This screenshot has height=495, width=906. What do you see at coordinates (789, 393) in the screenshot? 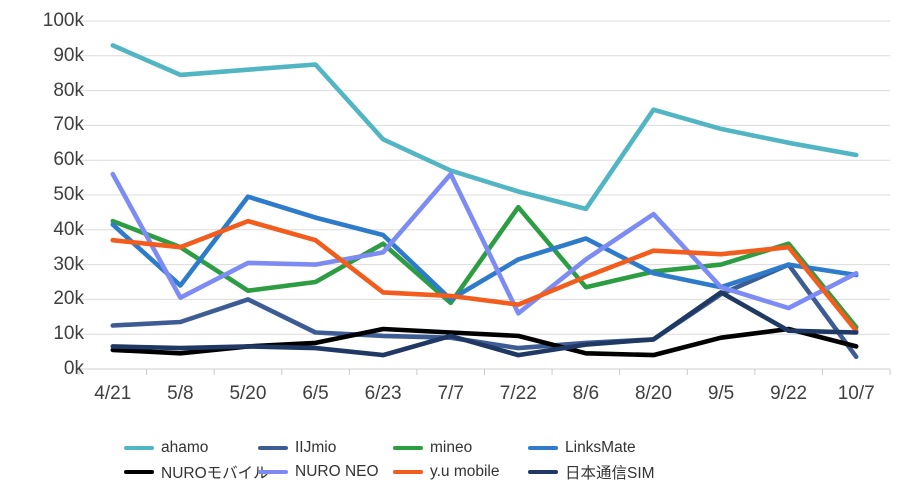
I see `x-tick-label: 9/22` at bounding box center [789, 393].